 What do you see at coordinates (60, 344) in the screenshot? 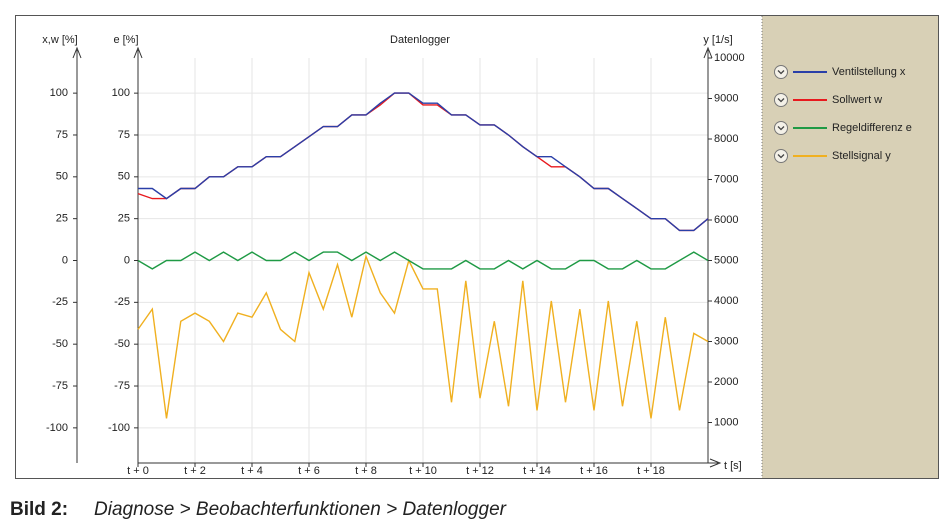
I see `y-tick-label: -50` at bounding box center [60, 344].